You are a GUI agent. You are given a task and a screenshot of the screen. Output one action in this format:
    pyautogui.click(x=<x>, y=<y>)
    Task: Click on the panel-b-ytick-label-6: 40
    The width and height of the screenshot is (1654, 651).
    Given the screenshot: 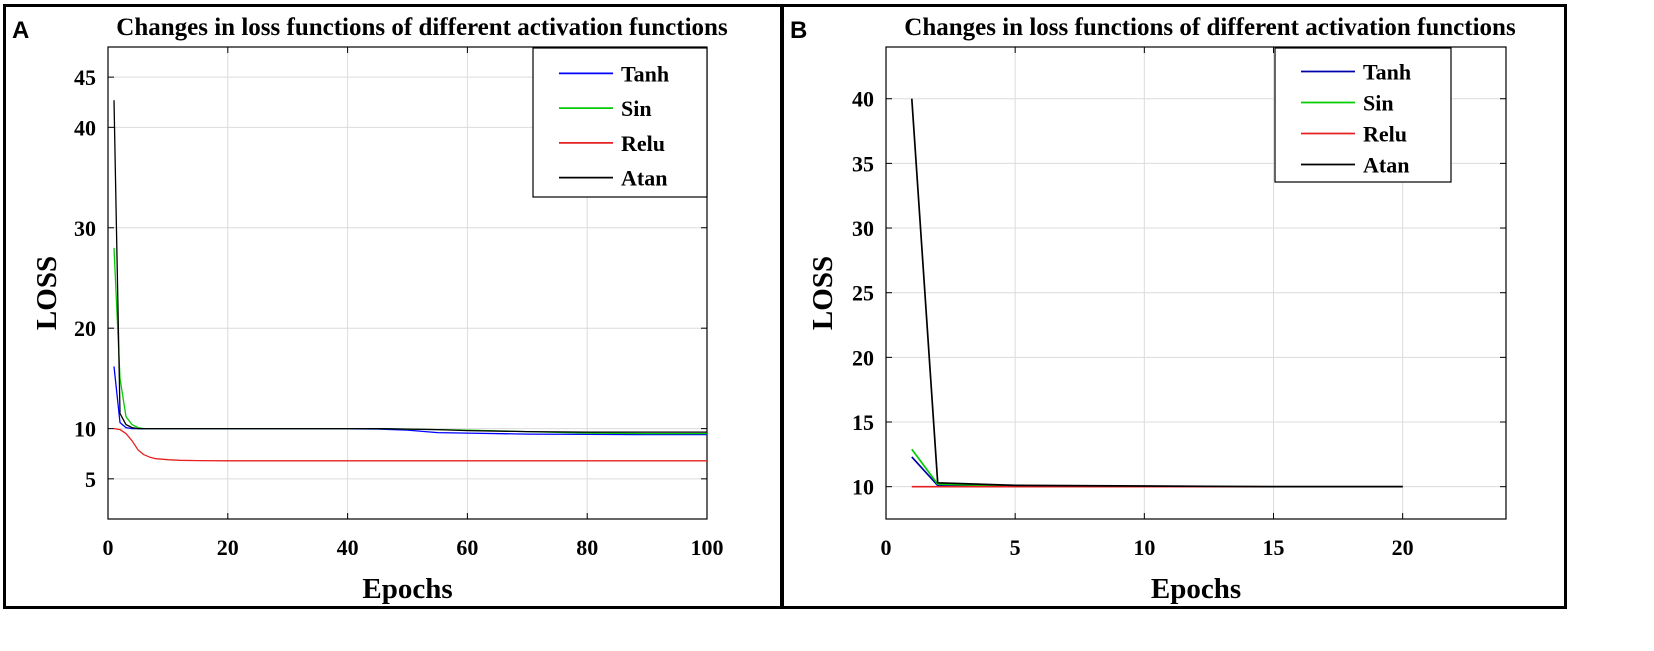 What is the action you would take?
    pyautogui.click(x=863, y=99)
    